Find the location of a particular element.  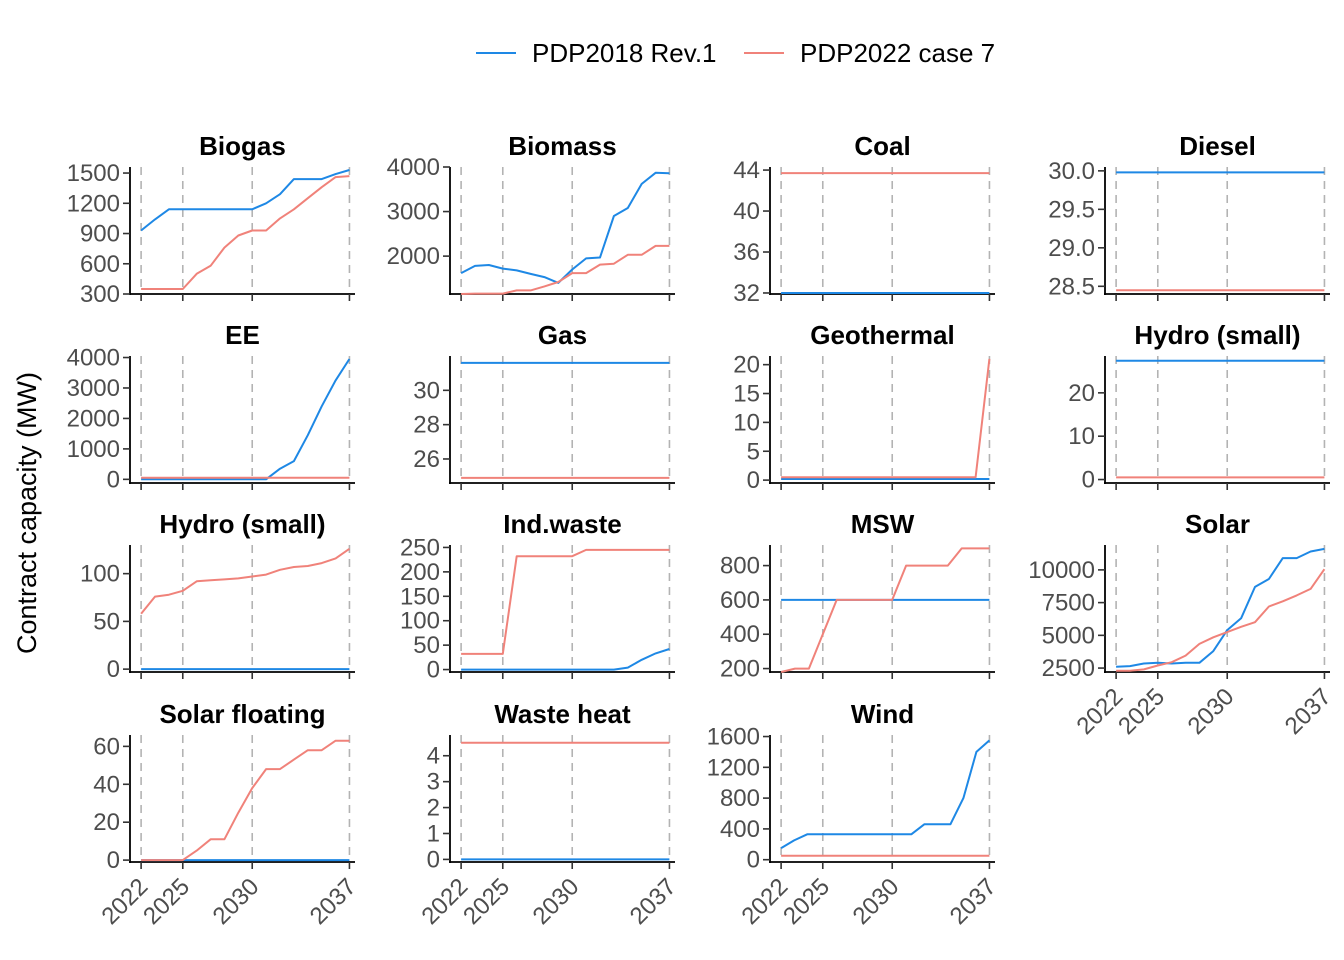

panel-ee-4: EE 0 1000 2000 3000 4000 is located at coordinates (211, 406).